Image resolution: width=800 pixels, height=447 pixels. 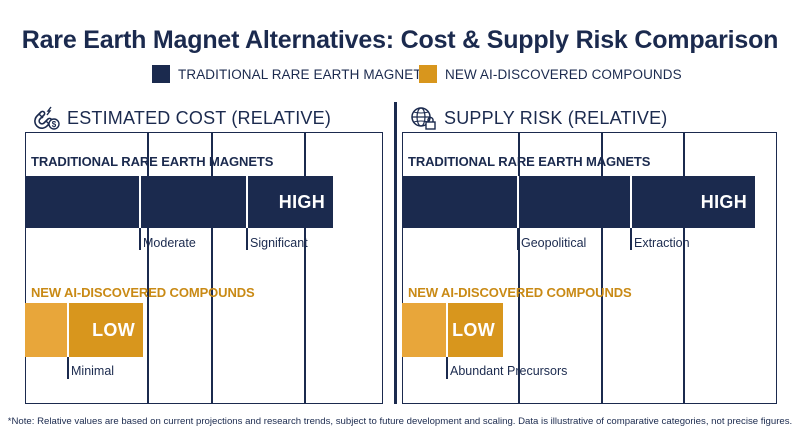 I want to click on globe-lock-icon, so click(x=423, y=118).